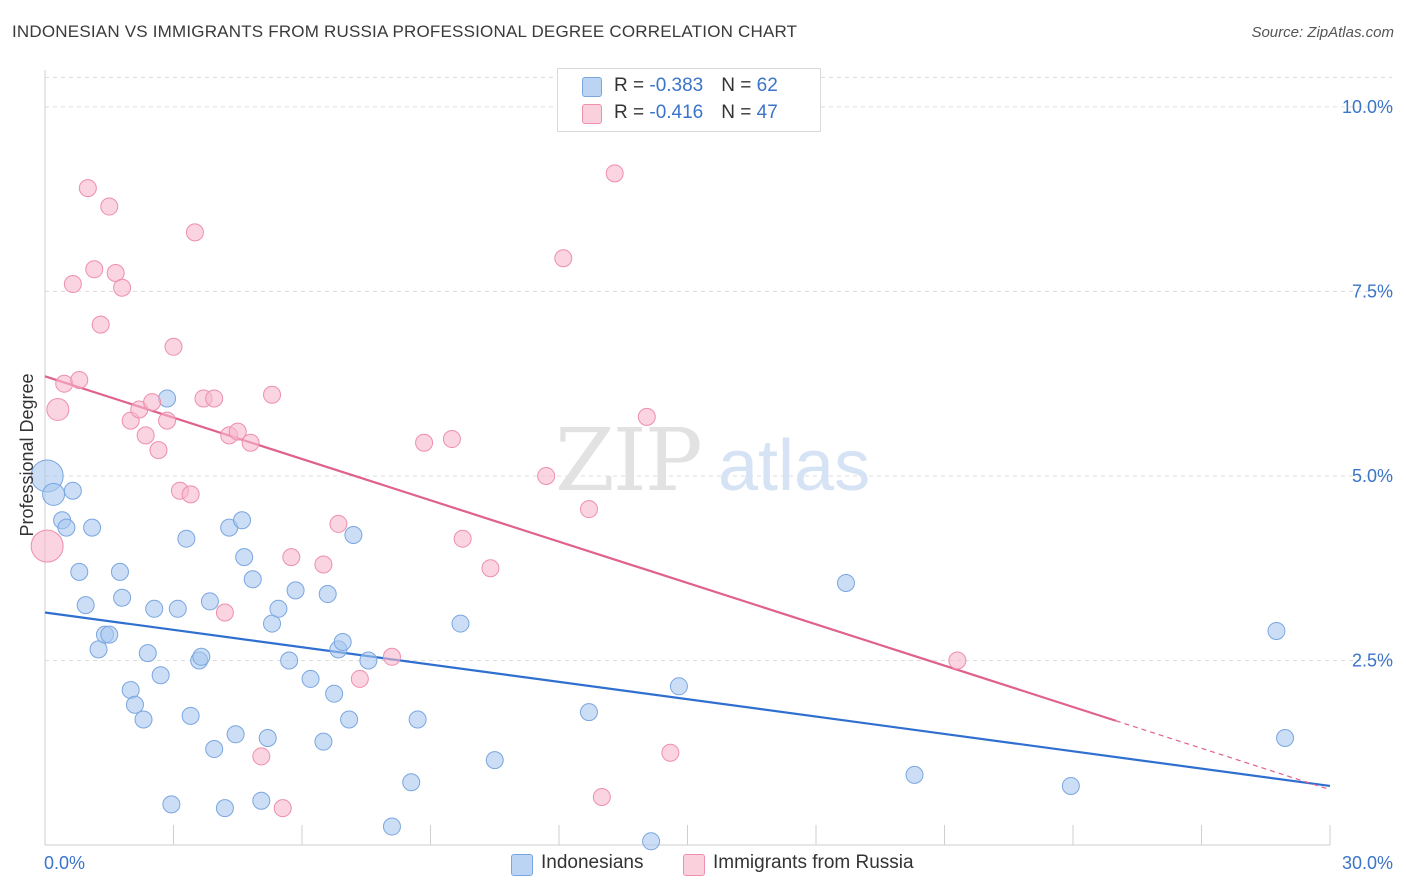 The height and width of the screenshot is (892, 1406). Describe the element at coordinates (767, 85) in the screenshot. I see `n-value: 62` at that location.